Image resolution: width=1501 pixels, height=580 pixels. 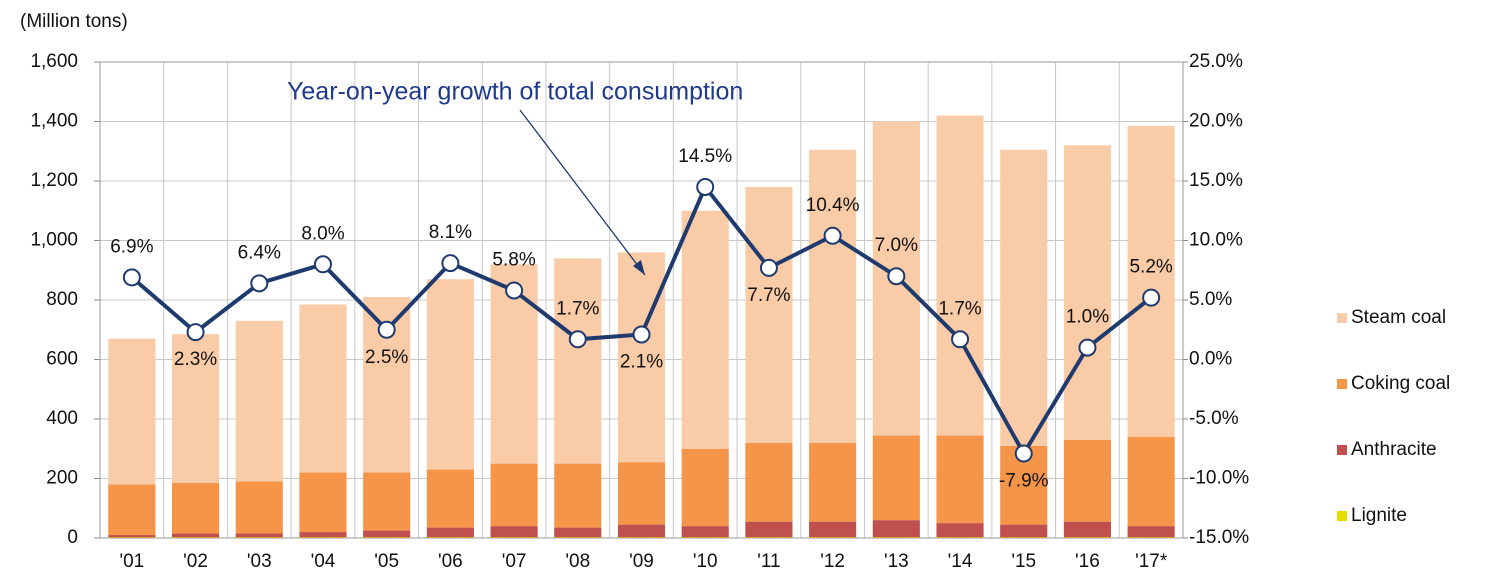 What do you see at coordinates (323, 561) in the screenshot?
I see `x-tick-label: '04` at bounding box center [323, 561].